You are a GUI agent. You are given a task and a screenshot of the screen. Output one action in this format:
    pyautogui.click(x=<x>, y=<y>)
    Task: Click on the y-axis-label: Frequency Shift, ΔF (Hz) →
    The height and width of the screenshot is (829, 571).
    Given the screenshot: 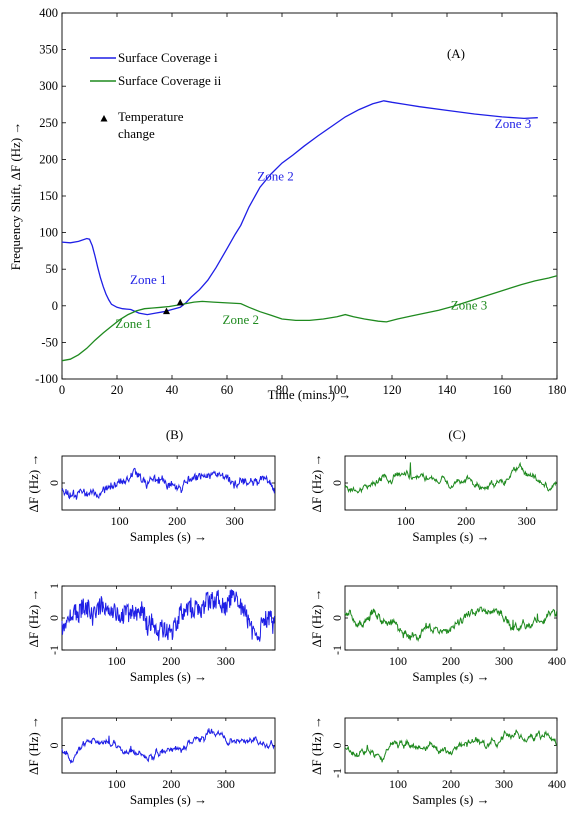 What is the action you would take?
    pyautogui.click(x=15, y=196)
    